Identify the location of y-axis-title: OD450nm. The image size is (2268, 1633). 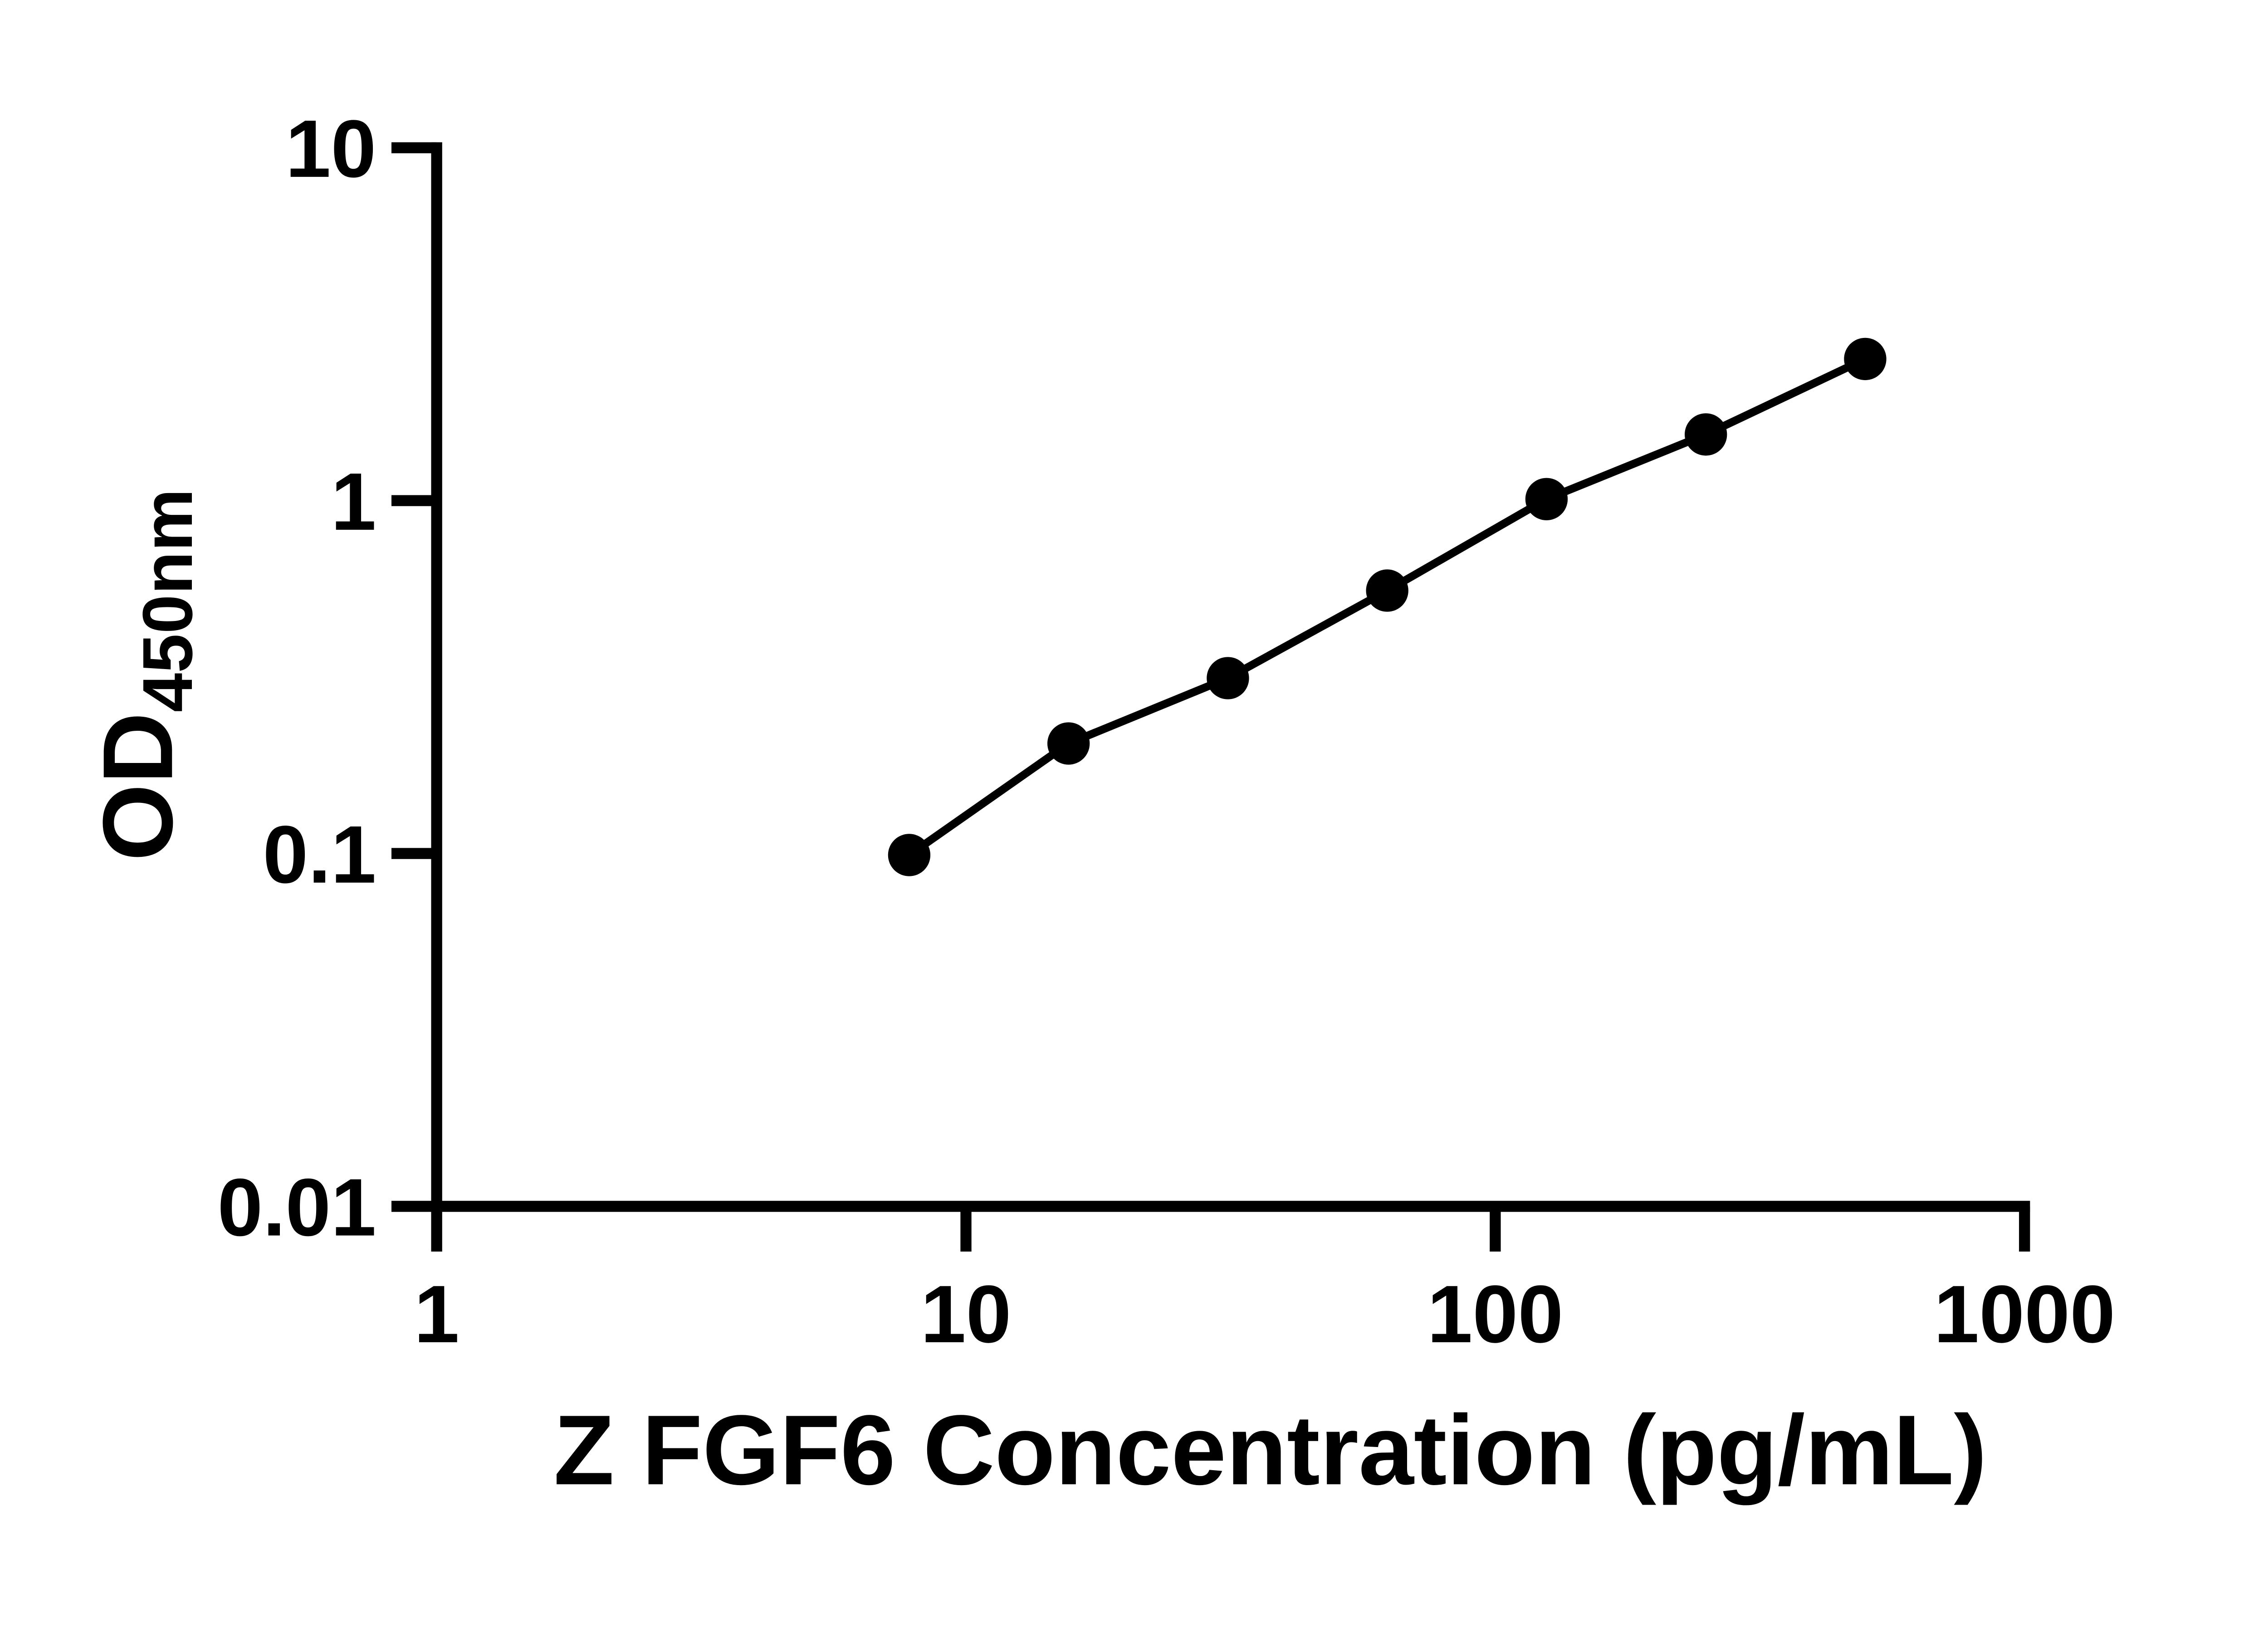
(145, 675).